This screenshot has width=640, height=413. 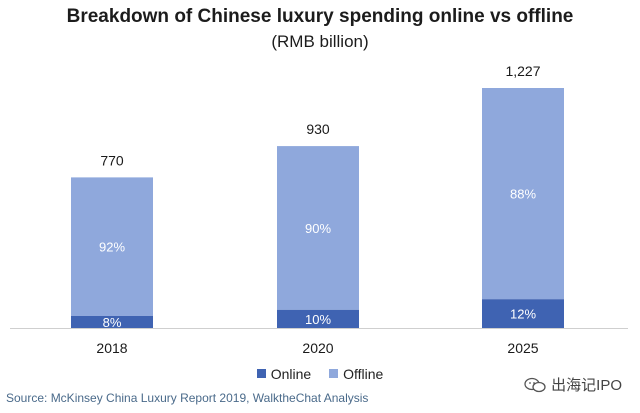 I want to click on legend-item-online: Online, so click(x=284, y=373).